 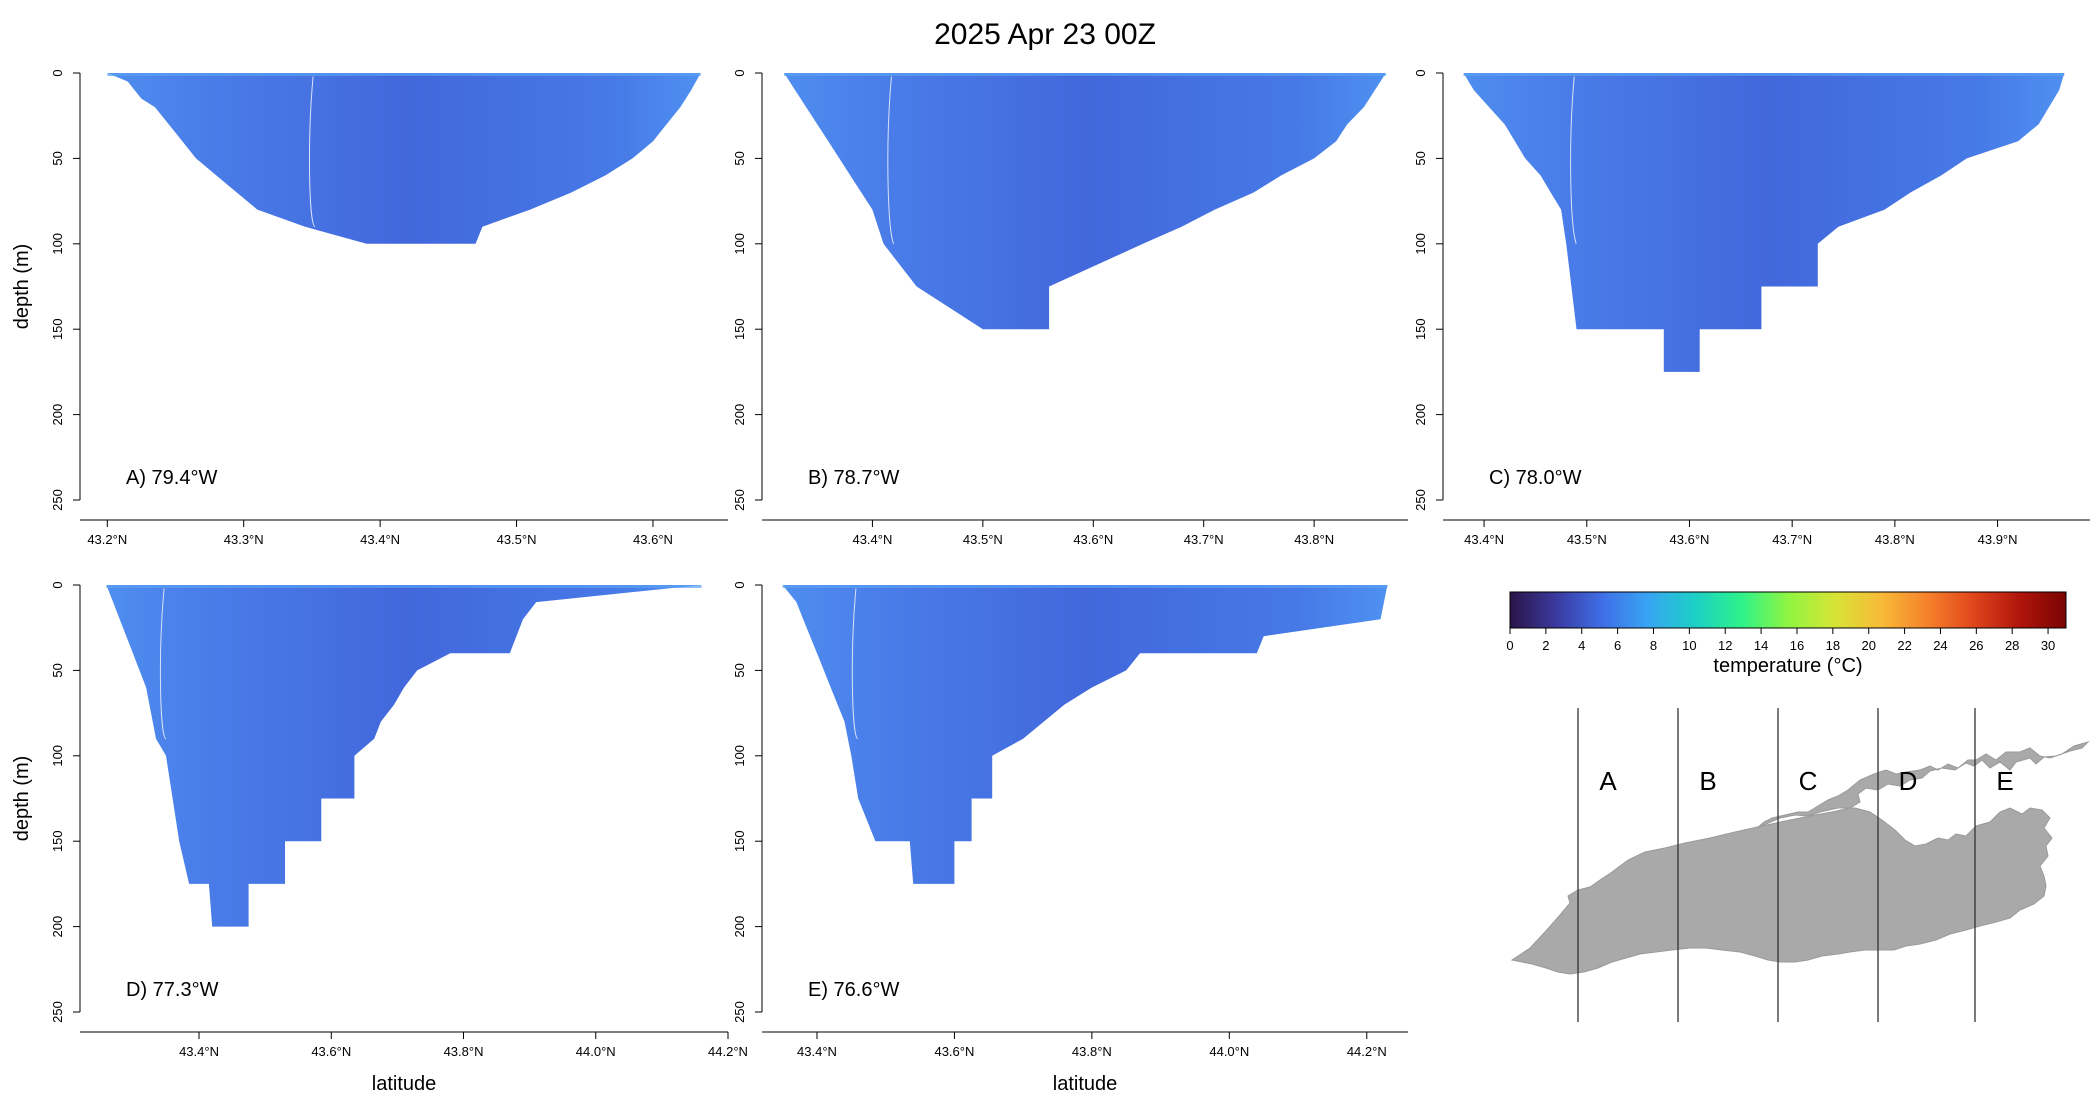 What do you see at coordinates (1581, 645) in the screenshot?
I see `colorbar-tick-label: 4` at bounding box center [1581, 645].